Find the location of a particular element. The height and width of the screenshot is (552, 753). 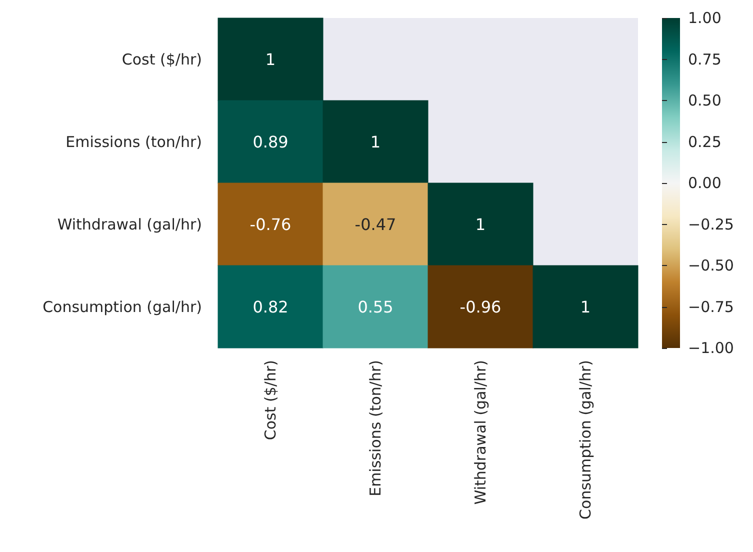

color-bar-label: −0.75 is located at coordinates (711, 307).